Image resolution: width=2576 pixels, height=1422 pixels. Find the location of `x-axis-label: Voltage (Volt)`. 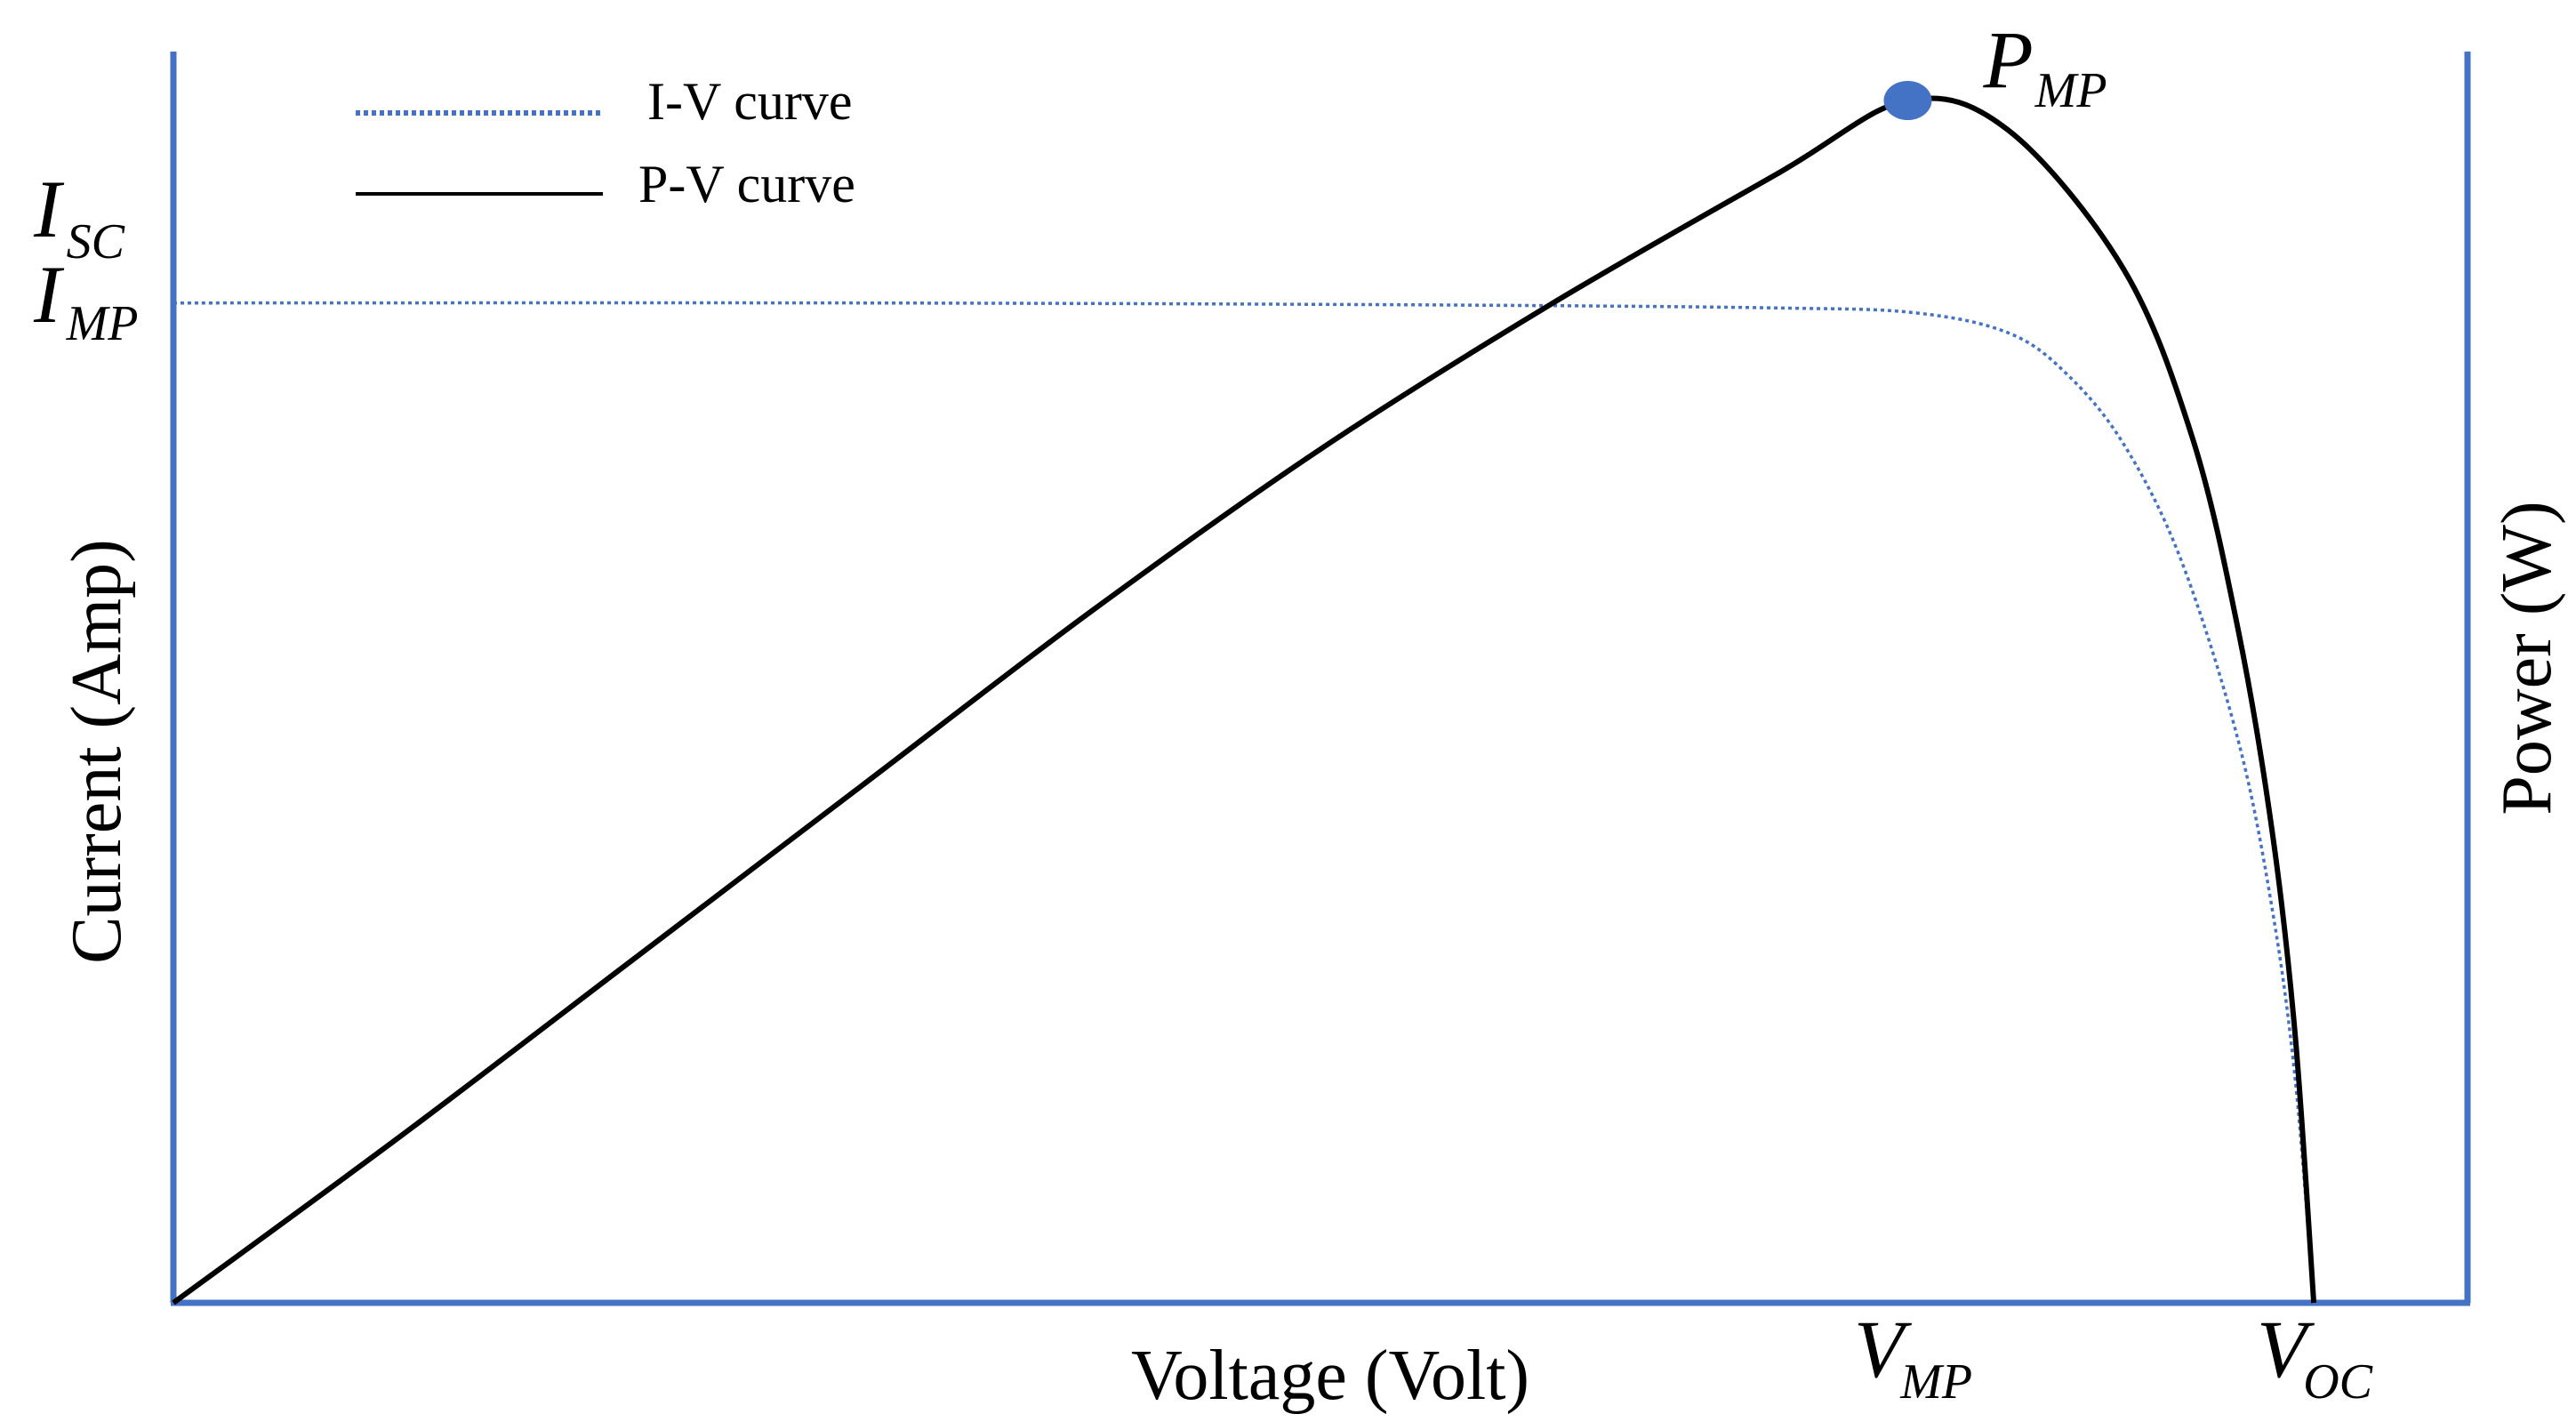

x-axis-label: Voltage (Volt) is located at coordinates (1330, 1376).